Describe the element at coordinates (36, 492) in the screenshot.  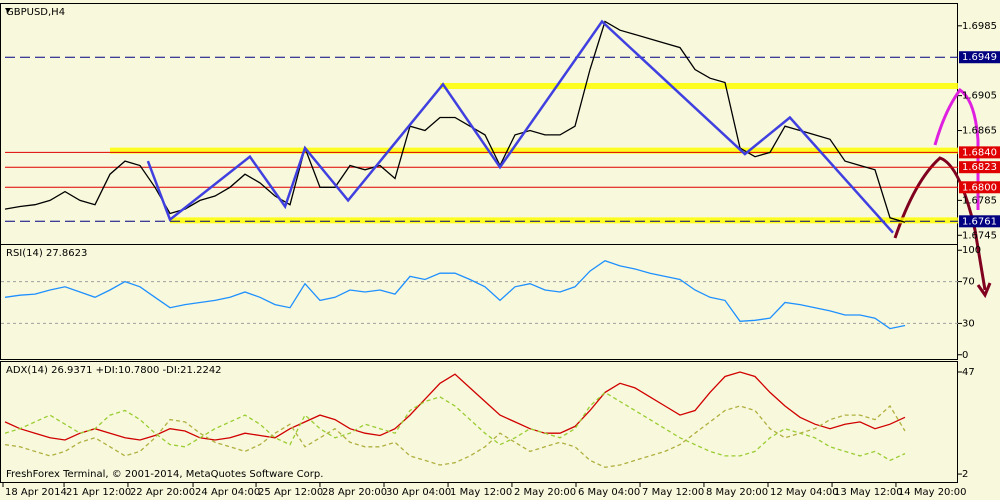
I see `x-tick-label: 18 Apr 2014` at that location.